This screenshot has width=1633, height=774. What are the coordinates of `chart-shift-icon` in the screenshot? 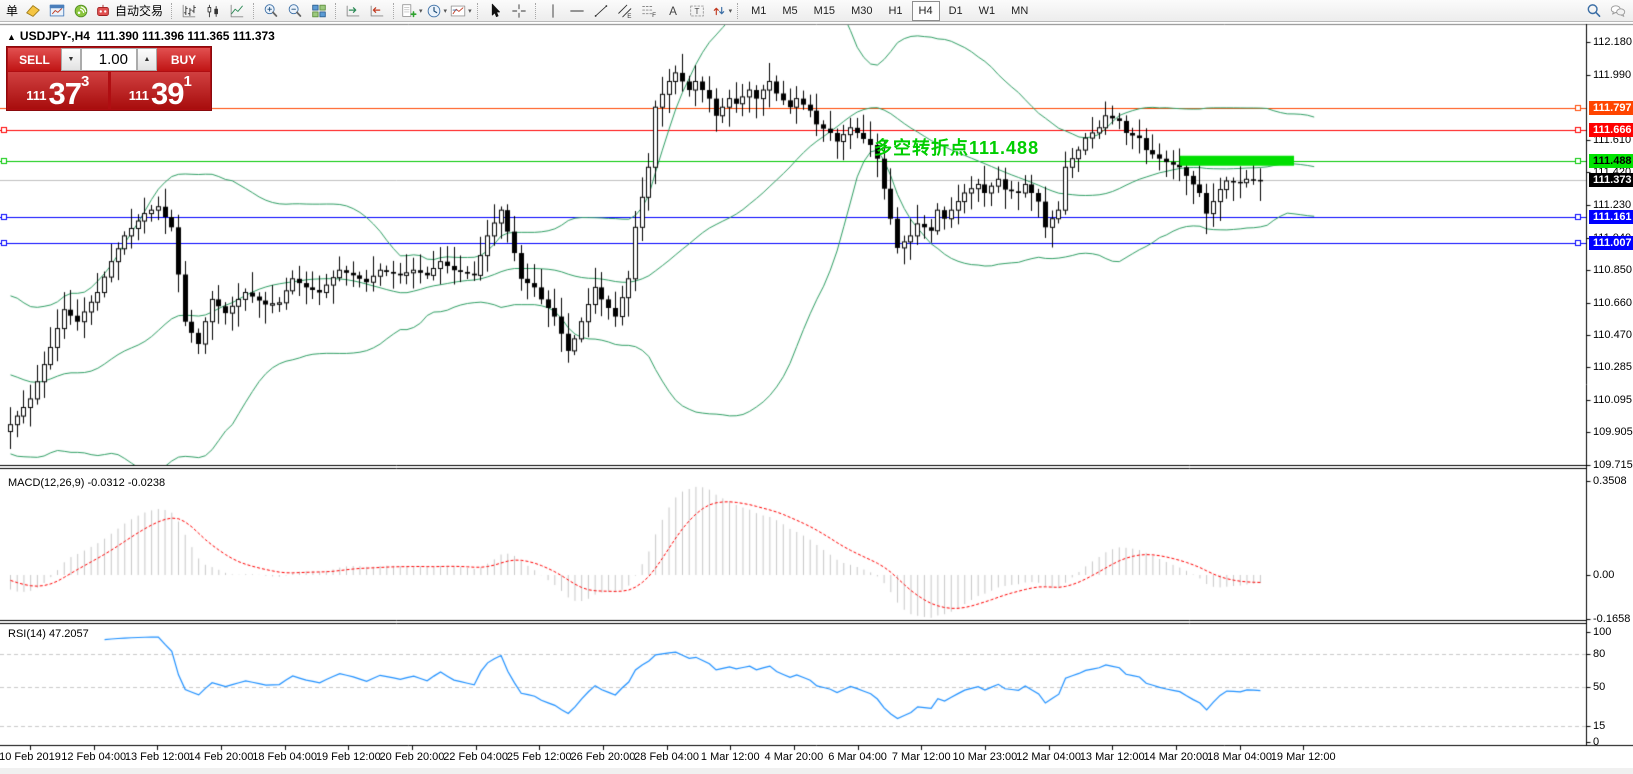 It's located at (377, 11).